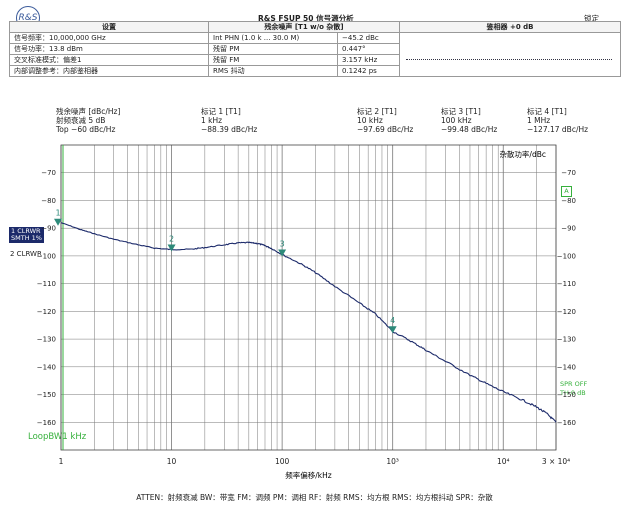  Describe the element at coordinates (566, 284) in the screenshot. I see `y-tick-label-right: −110` at that location.